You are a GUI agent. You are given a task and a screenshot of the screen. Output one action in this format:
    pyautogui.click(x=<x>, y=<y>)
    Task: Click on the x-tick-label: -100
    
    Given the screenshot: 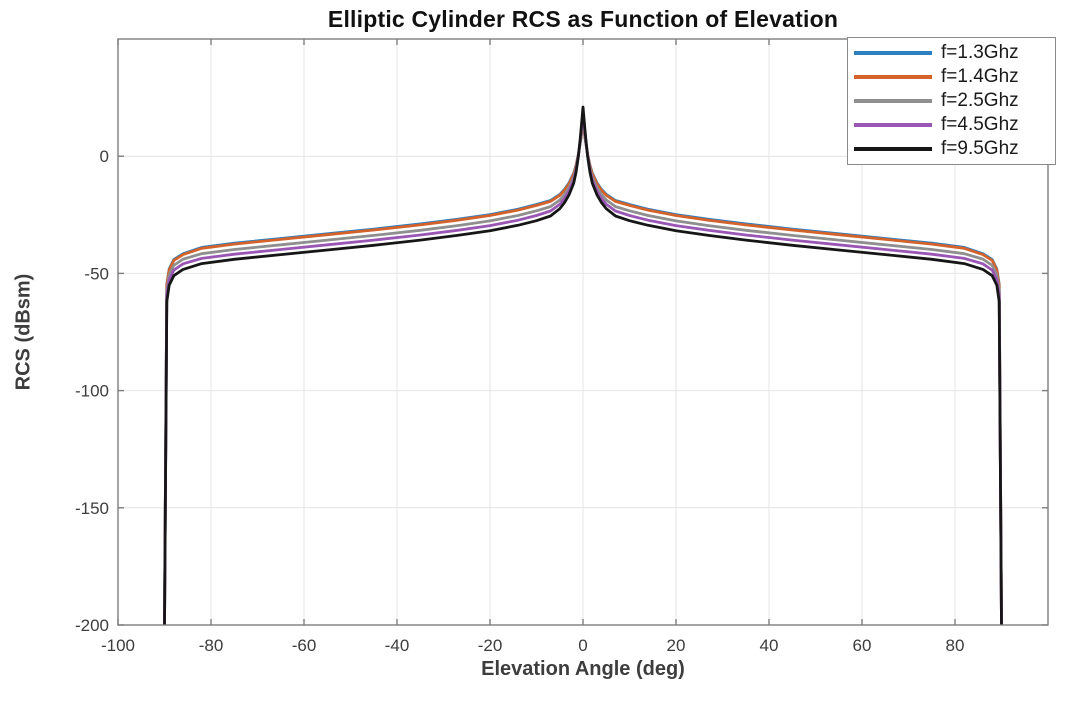 What is the action you would take?
    pyautogui.click(x=118, y=645)
    